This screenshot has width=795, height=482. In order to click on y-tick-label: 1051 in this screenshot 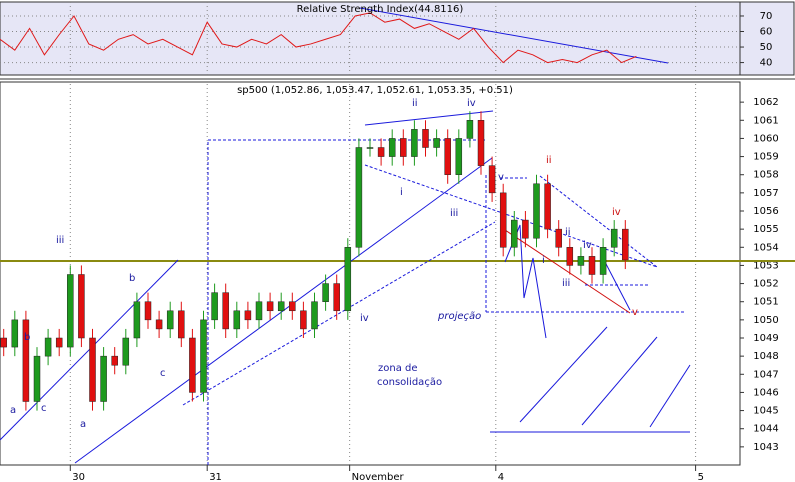, I will do `click(765, 302)`.